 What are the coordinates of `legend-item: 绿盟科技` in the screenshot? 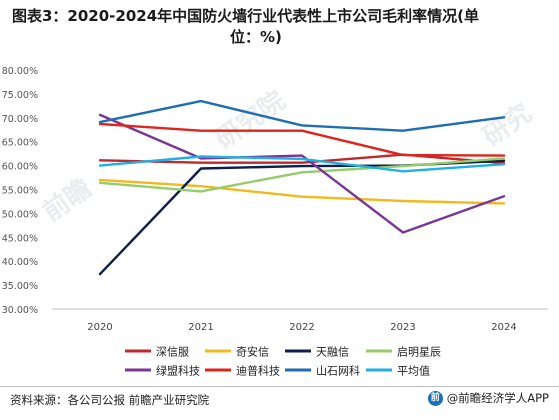 It's located at (162, 371).